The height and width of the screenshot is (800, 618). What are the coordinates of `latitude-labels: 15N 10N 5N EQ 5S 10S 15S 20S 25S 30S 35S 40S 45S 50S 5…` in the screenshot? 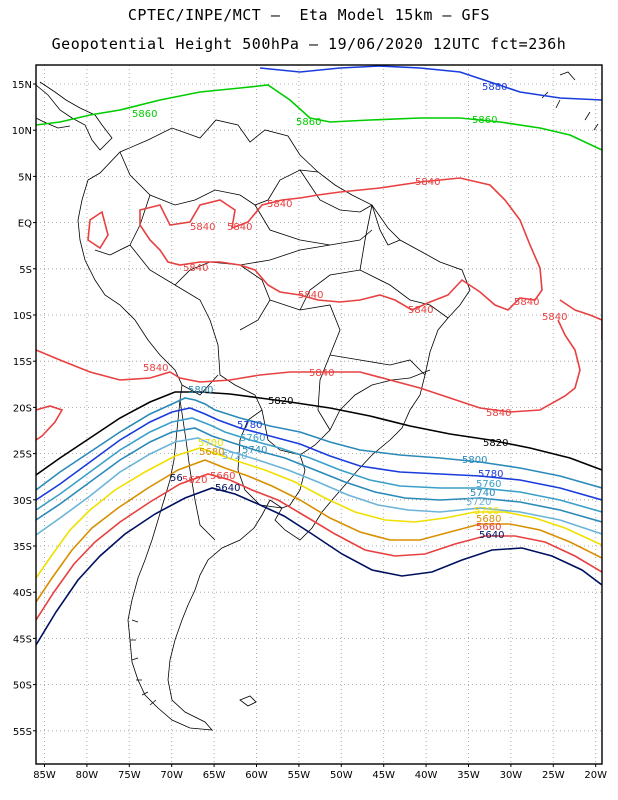 It's located at (24, 409).